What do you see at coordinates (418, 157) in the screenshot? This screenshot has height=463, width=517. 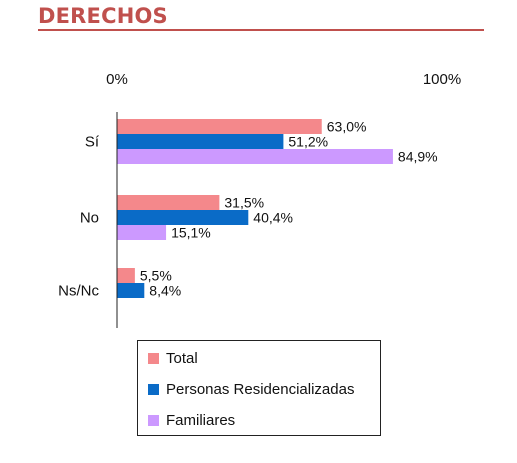 I see `data-label-familiares-s: 84,9%` at bounding box center [418, 157].